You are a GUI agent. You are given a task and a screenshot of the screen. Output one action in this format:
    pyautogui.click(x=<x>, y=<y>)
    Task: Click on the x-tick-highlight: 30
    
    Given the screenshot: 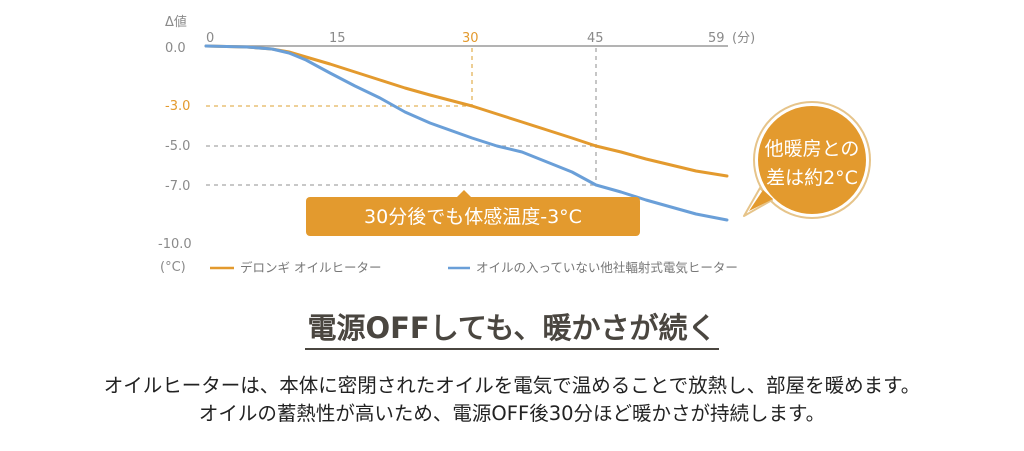 What is the action you would take?
    pyautogui.click(x=470, y=38)
    